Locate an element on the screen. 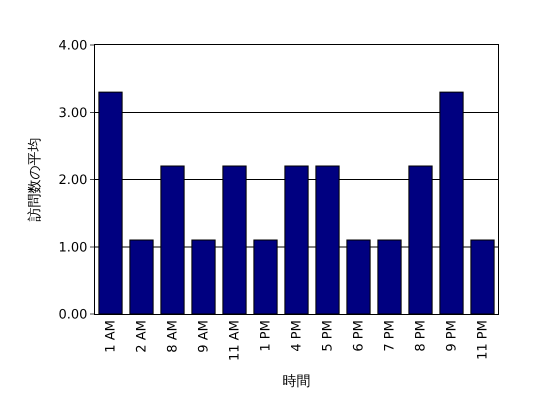 The image size is (548, 398). y-tick-label: 0.00 is located at coordinates (73, 315).